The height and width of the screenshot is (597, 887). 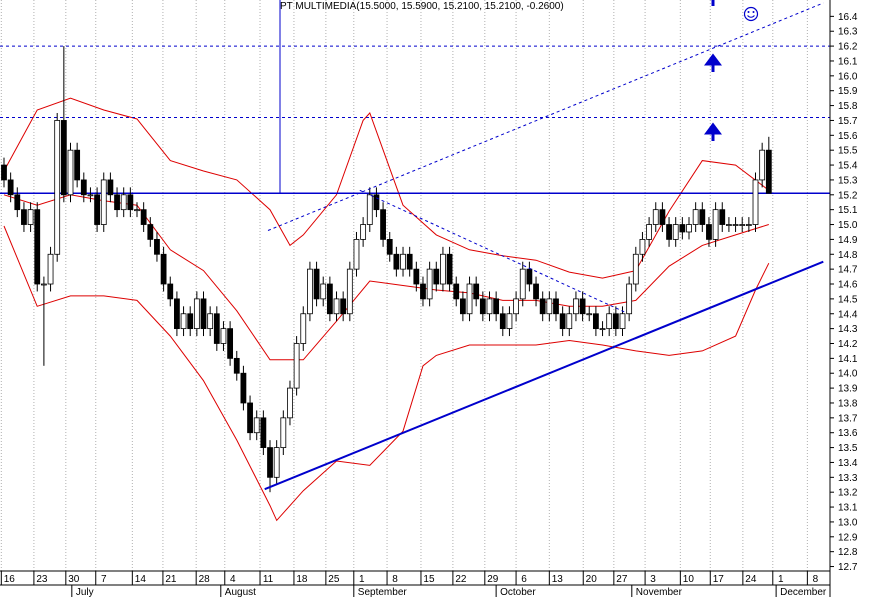 I want to click on x-tick-label: 29, so click(x=493, y=579).